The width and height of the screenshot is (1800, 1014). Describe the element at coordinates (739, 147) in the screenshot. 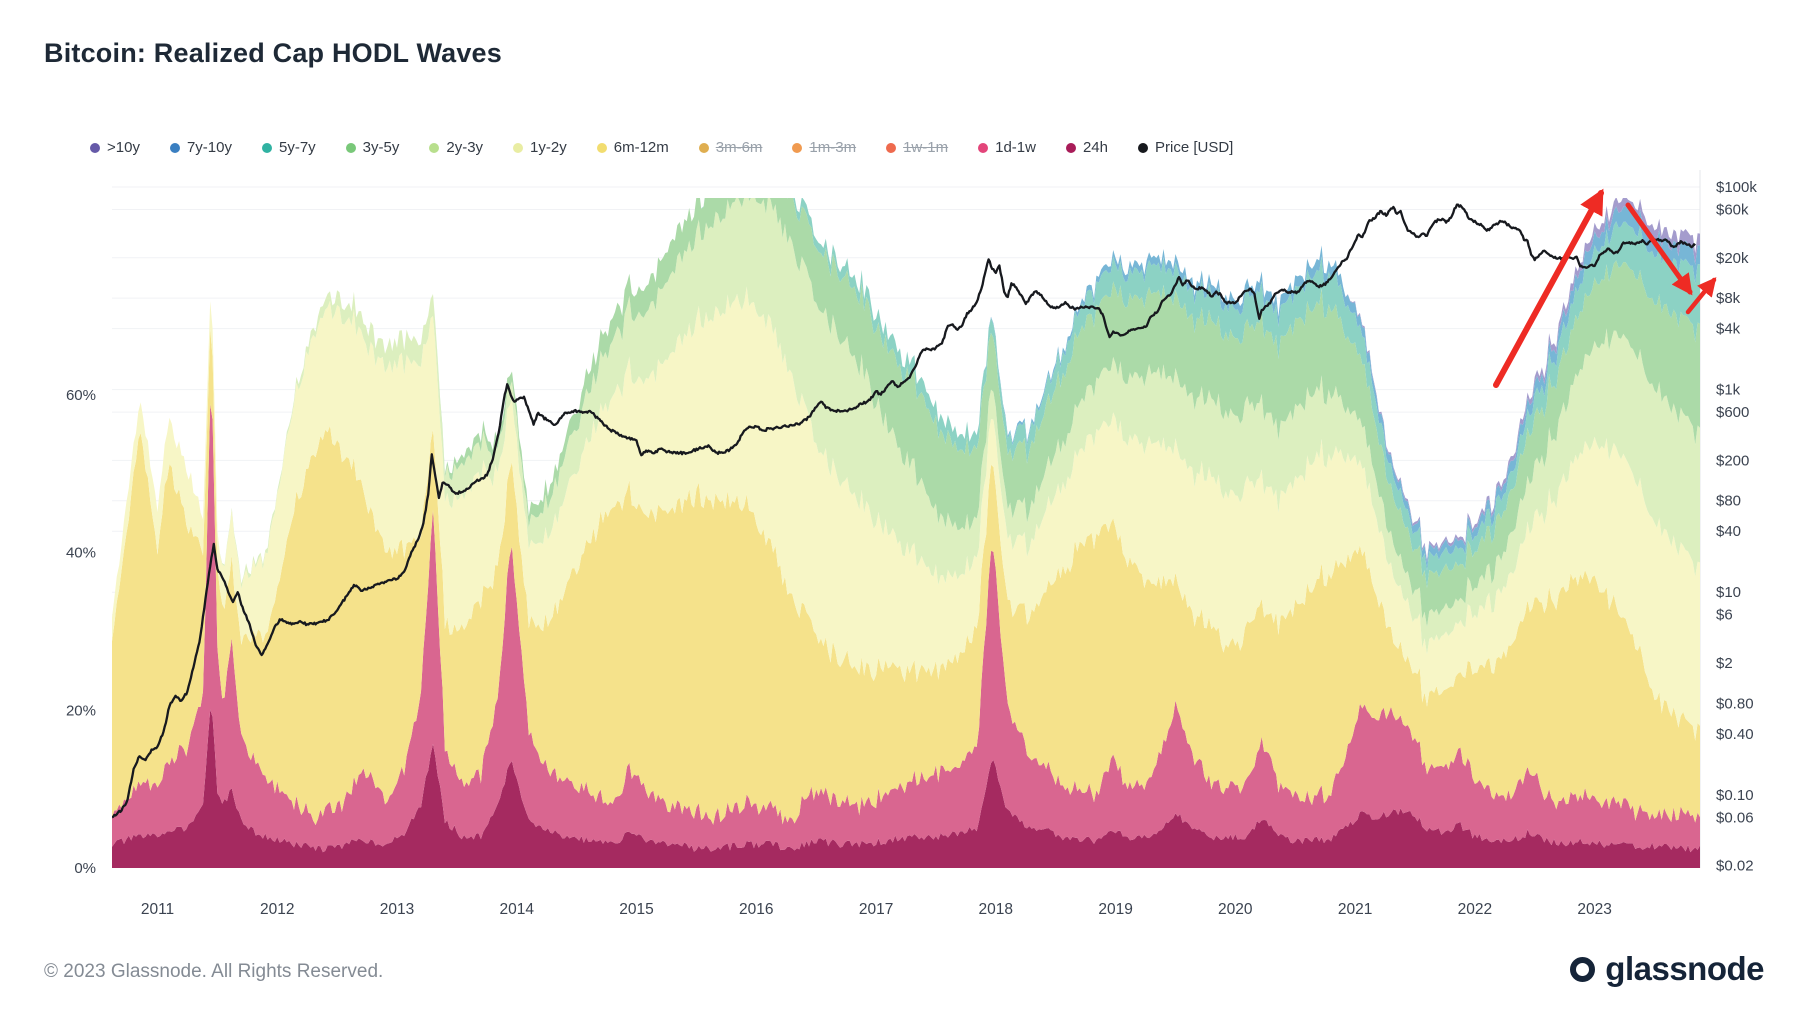

I see `legend-label: 3m-6m` at that location.